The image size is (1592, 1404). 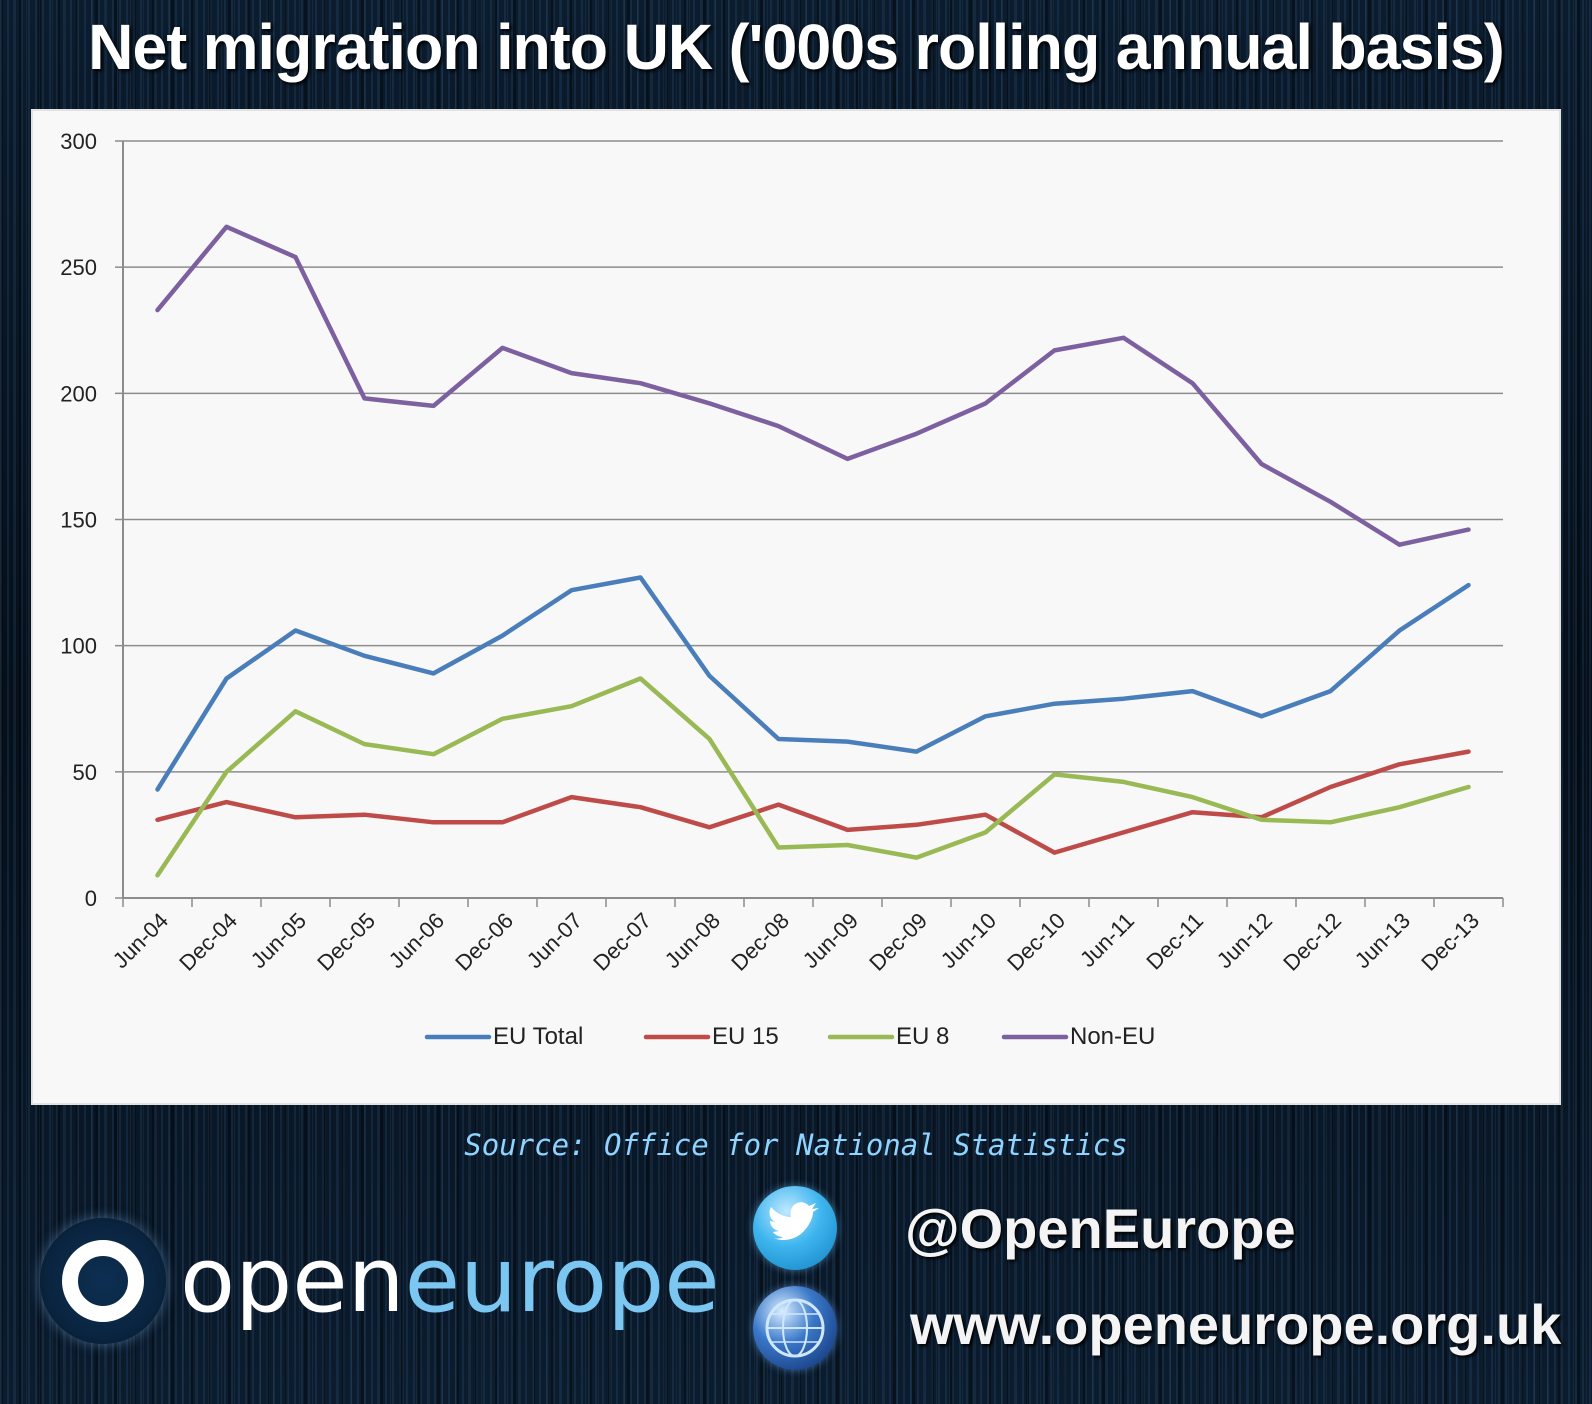 I want to click on globe-glyph, so click(x=795, y=1328).